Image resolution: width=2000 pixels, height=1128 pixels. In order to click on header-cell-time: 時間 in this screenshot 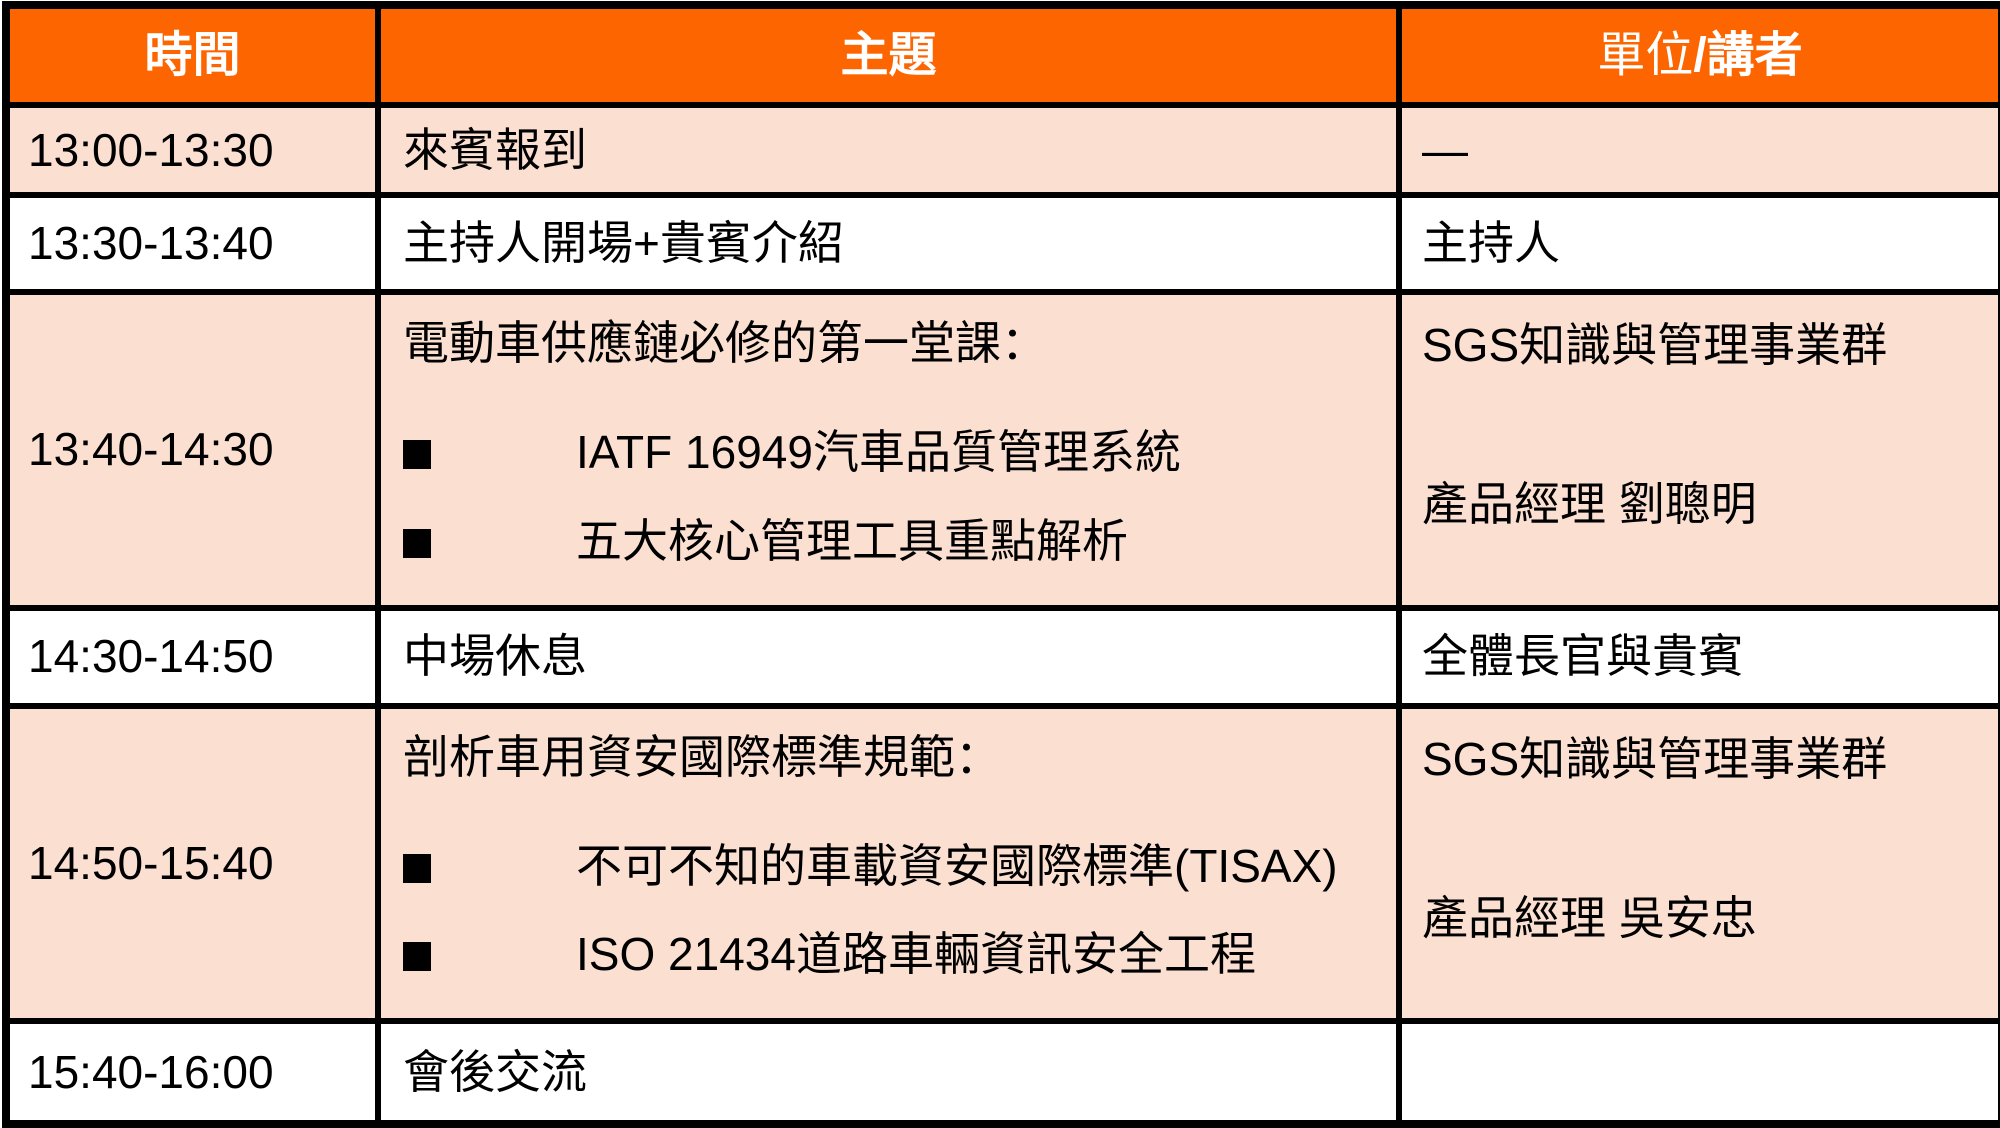, I will do `click(192, 55)`.